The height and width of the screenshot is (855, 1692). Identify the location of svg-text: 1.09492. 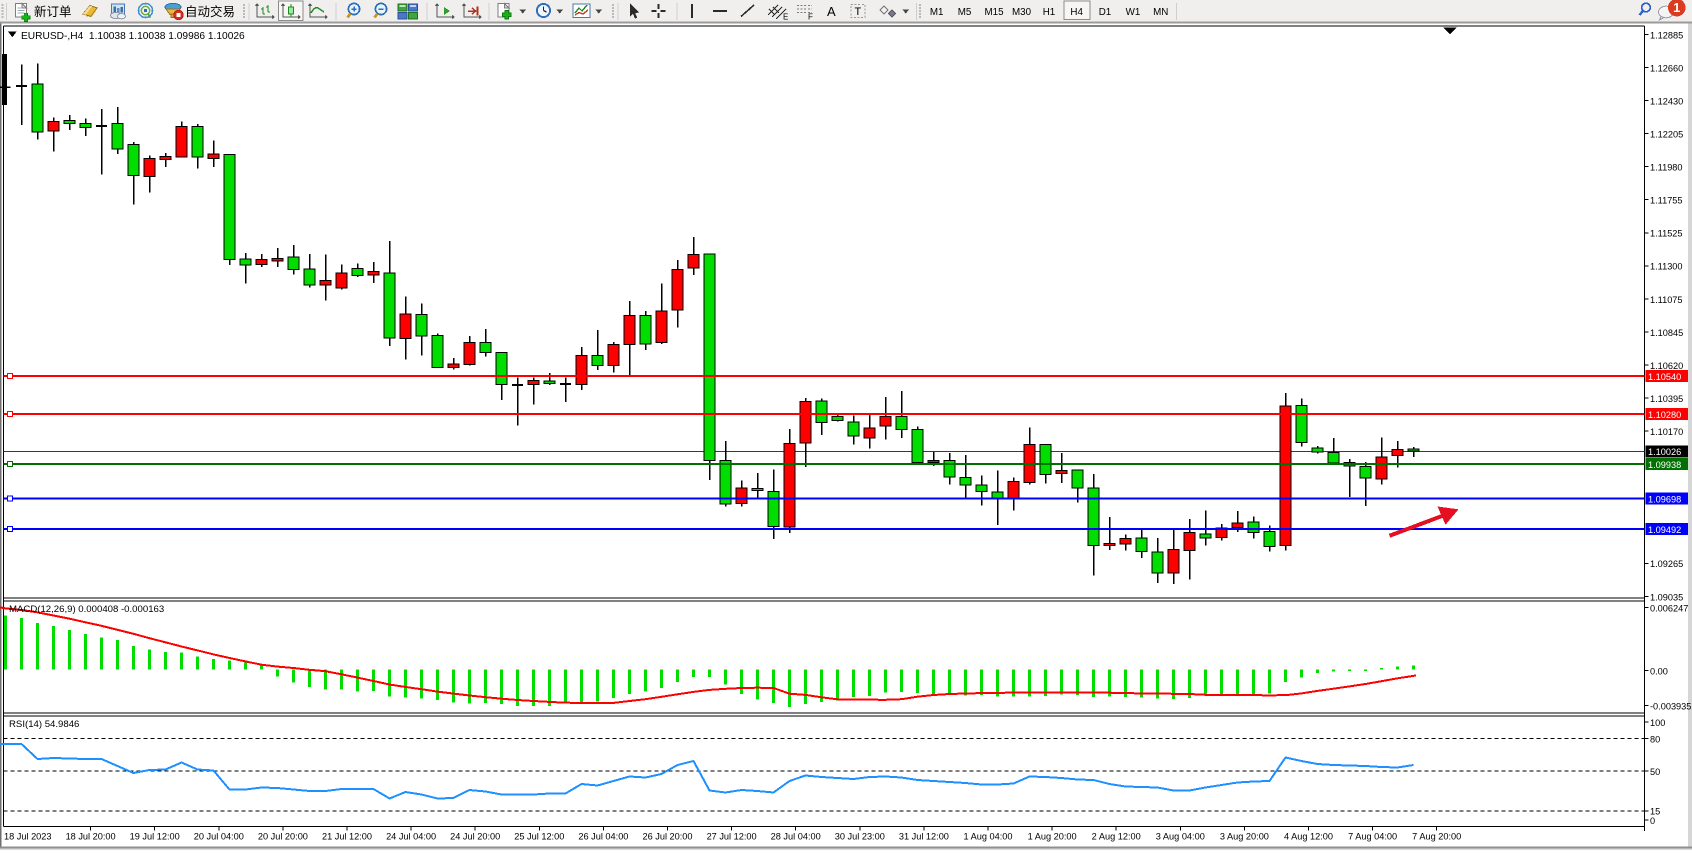
(1664, 530).